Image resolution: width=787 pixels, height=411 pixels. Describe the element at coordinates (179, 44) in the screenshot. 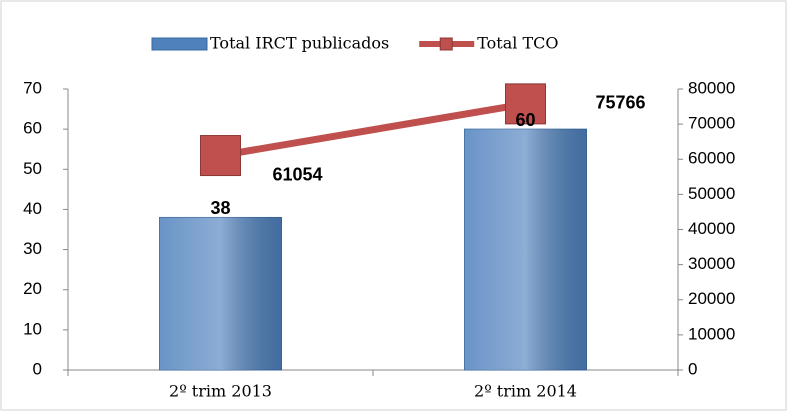

I see `legend-swatch` at that location.